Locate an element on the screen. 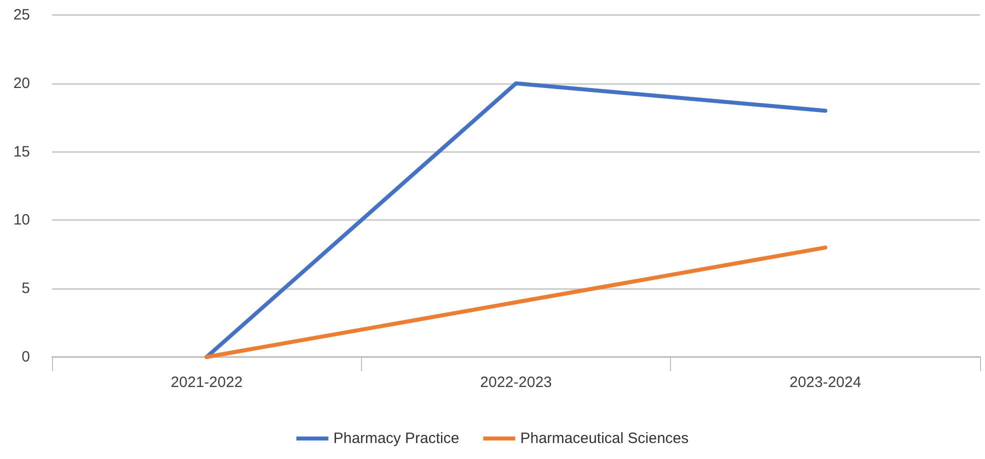  y-tick-label: 15 is located at coordinates (21, 151).